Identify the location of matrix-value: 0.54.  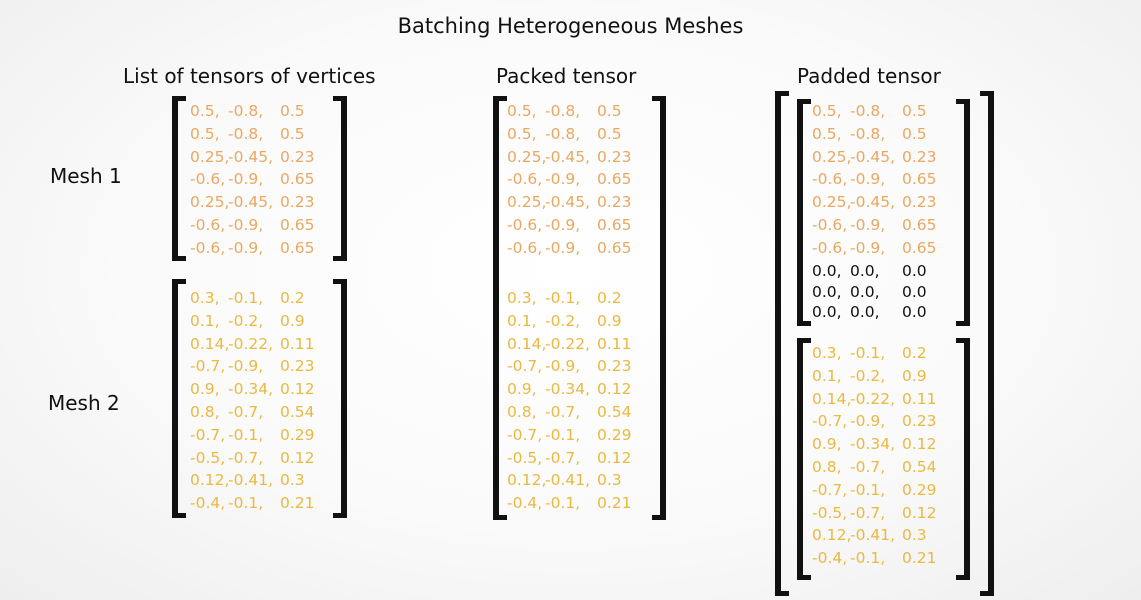
(297, 411).